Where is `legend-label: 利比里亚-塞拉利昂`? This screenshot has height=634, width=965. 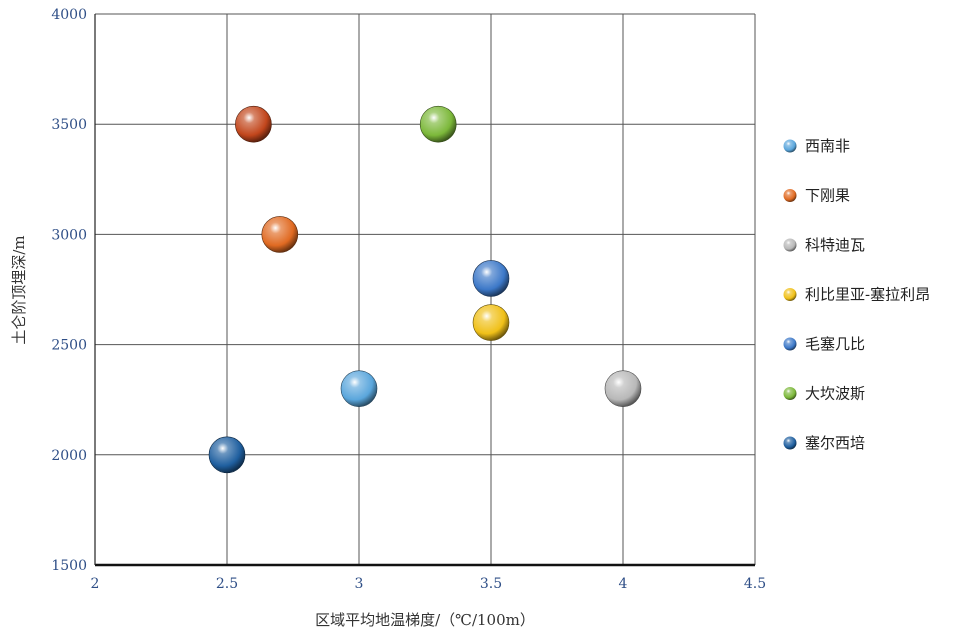
legend-label: 利比里亚-塞拉利昂 is located at coordinates (867, 295).